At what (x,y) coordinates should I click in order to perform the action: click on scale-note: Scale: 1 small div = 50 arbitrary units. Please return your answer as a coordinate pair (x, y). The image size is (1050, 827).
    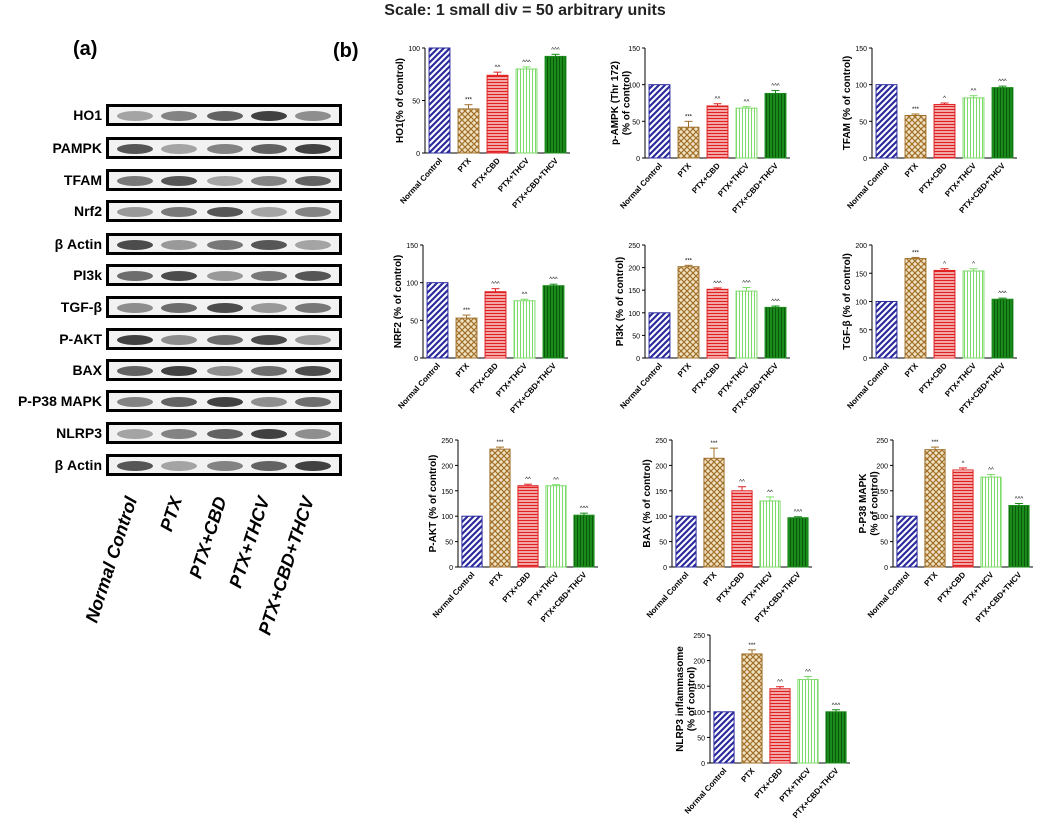
    Looking at the image, I should click on (525, 10).